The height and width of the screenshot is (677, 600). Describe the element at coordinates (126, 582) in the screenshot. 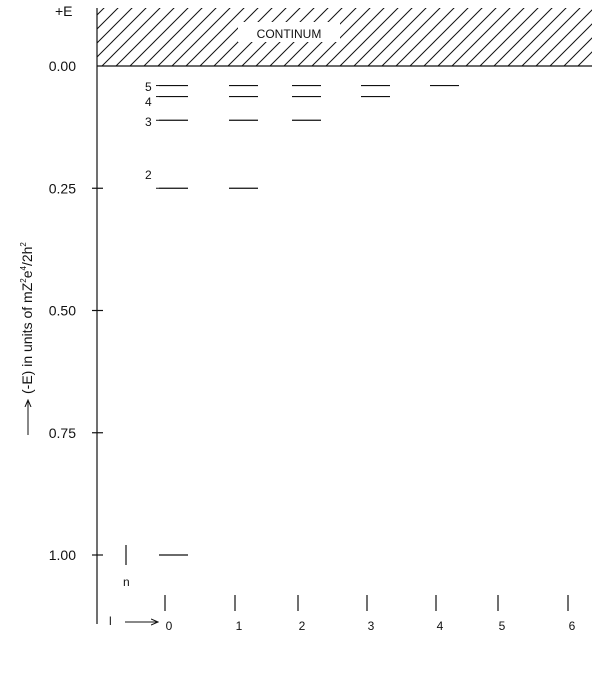

I see `n-label: n` at that location.